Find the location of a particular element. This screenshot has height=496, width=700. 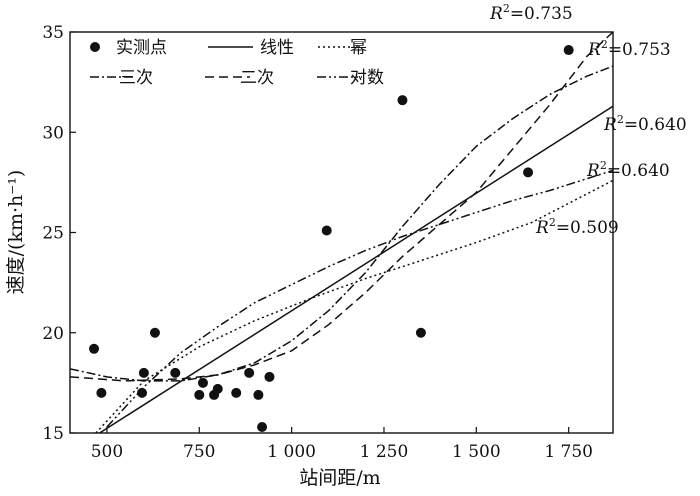

legend-label-points: 实测点 is located at coordinates (141, 48).